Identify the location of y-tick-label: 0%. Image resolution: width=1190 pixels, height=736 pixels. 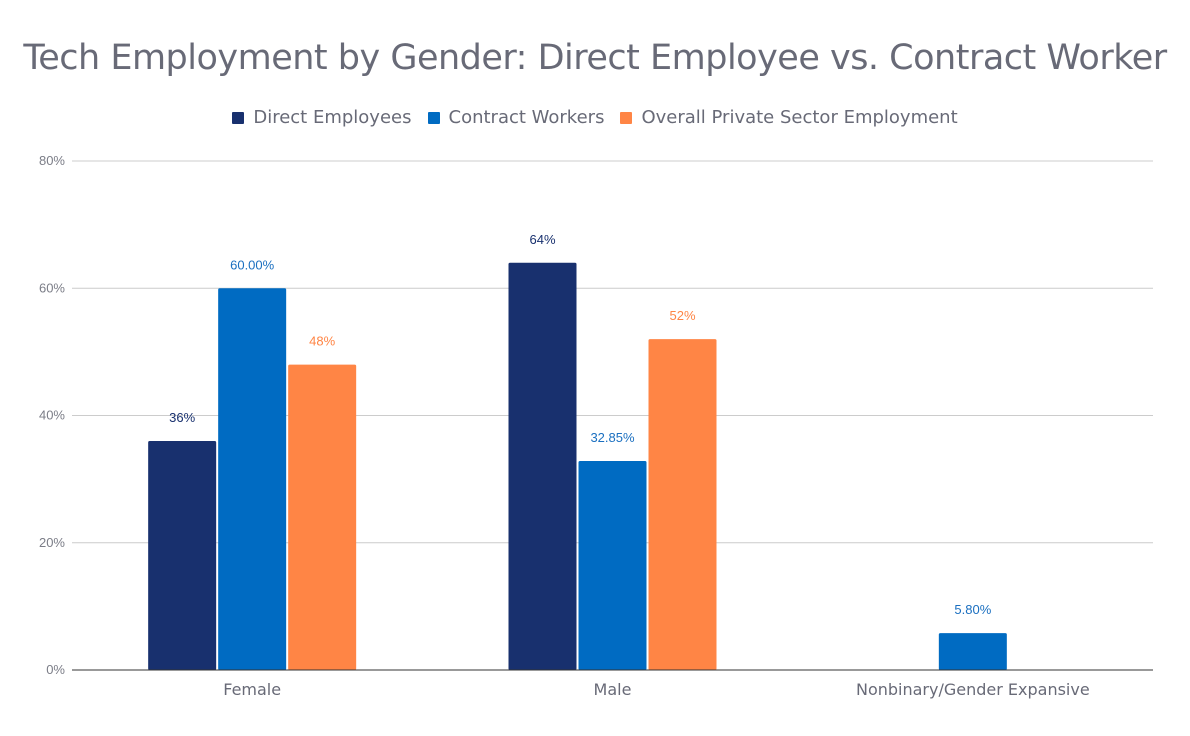
(55, 669).